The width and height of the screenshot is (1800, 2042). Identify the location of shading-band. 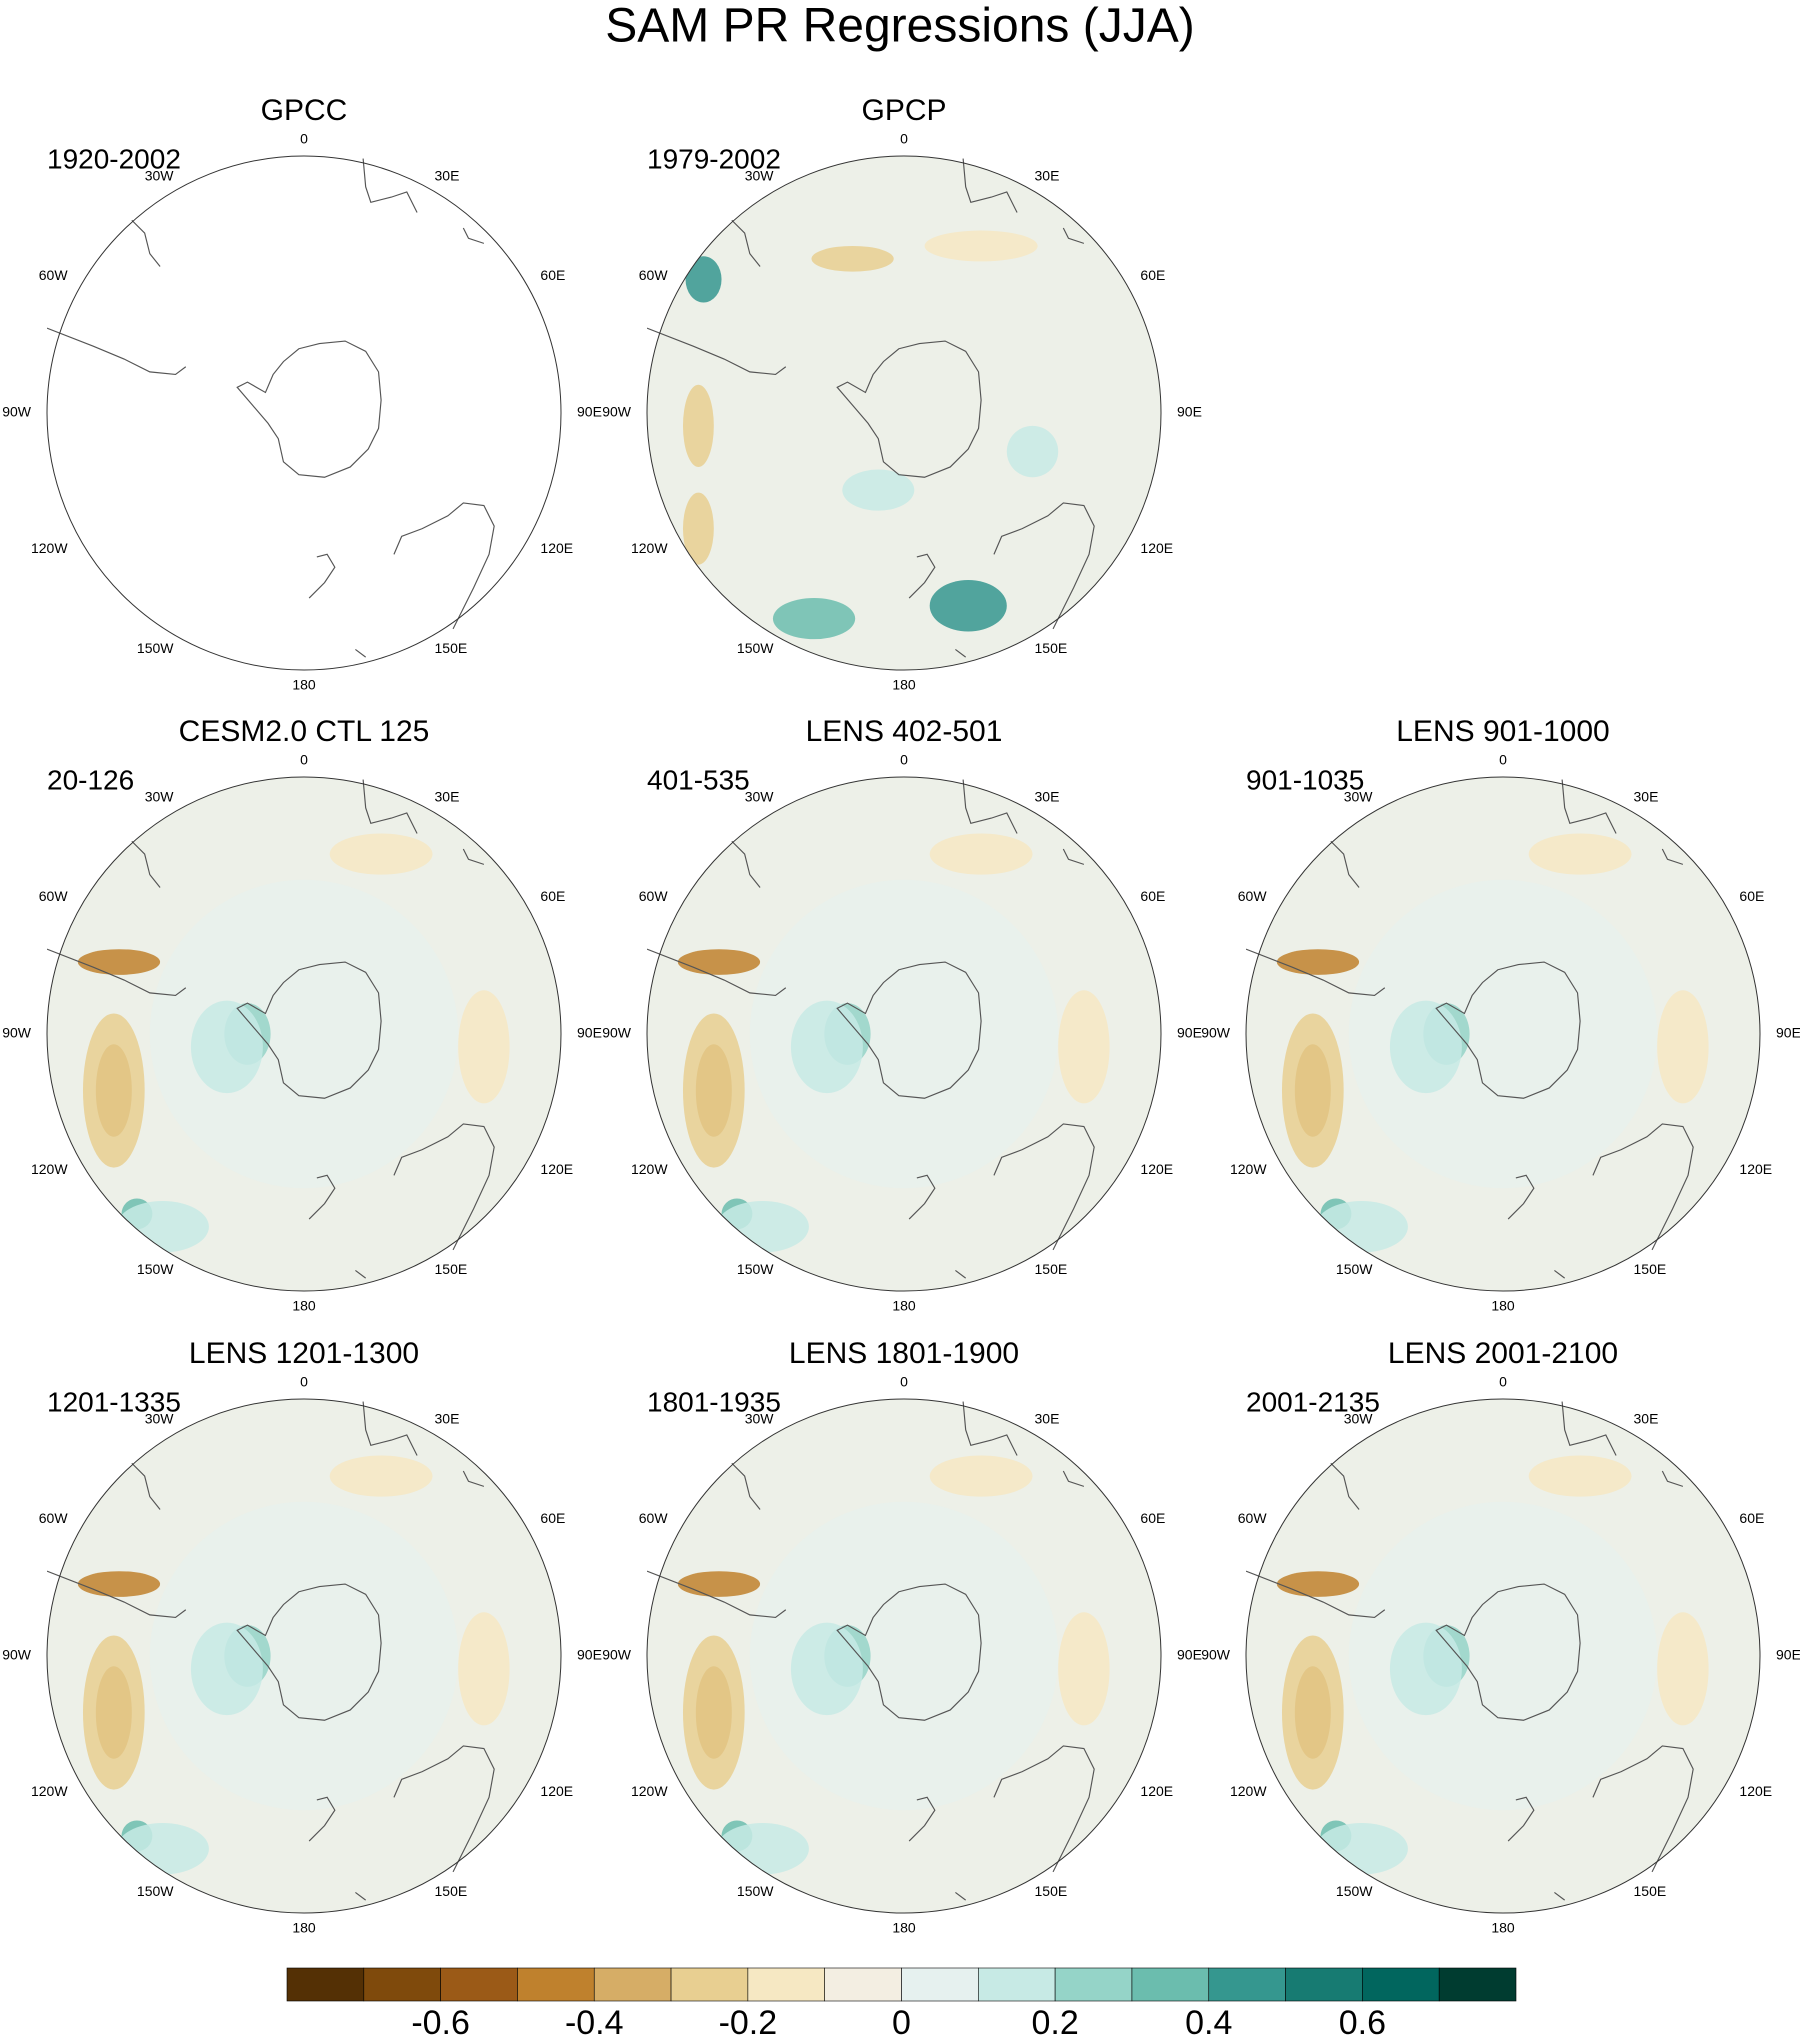
(904, 413).